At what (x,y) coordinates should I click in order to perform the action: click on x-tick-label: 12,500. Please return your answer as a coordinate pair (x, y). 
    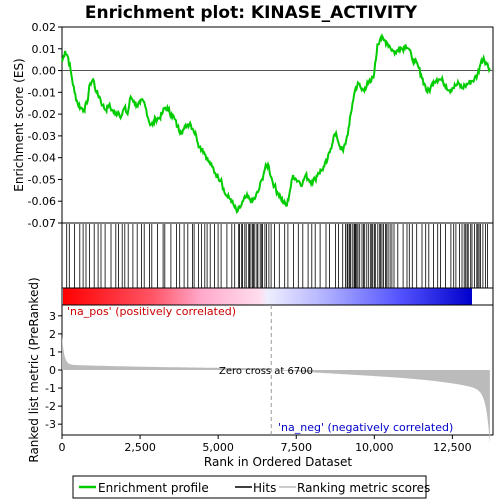
    Looking at the image, I should click on (452, 447).